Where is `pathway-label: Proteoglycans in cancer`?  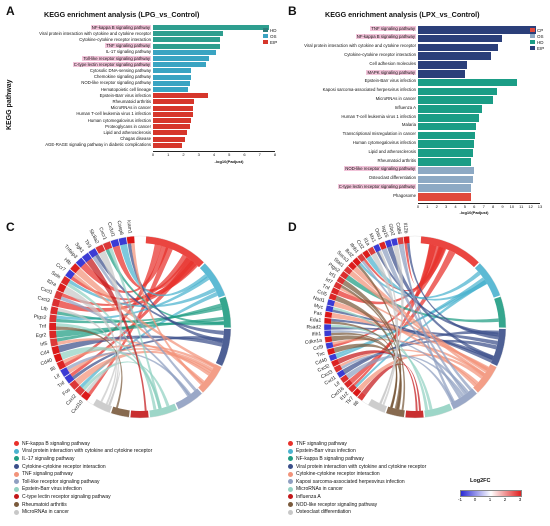 pathway-label: Proteoglycans in cancer is located at coordinates (82, 127).